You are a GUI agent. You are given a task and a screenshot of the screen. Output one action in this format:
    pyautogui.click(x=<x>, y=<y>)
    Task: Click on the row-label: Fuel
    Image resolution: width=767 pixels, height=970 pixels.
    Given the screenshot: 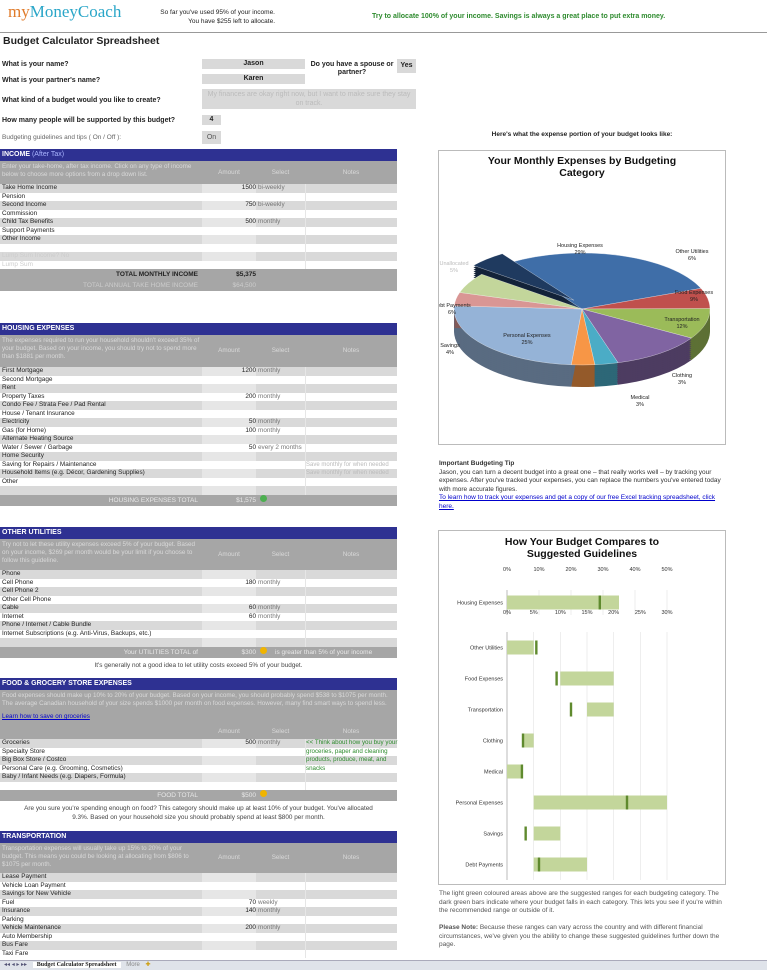 What is the action you would take?
    pyautogui.click(x=8, y=902)
    